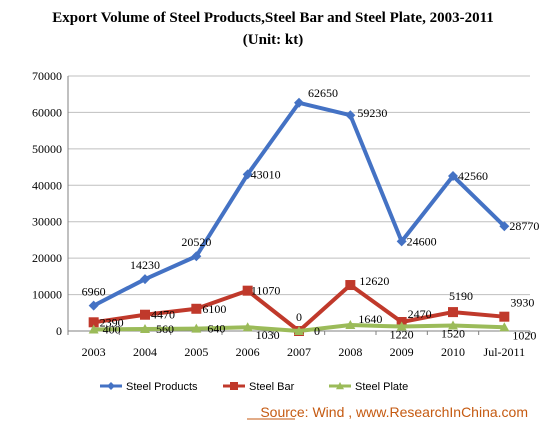  What do you see at coordinates (112, 330) in the screenshot?
I see `data-label: 400` at bounding box center [112, 330].